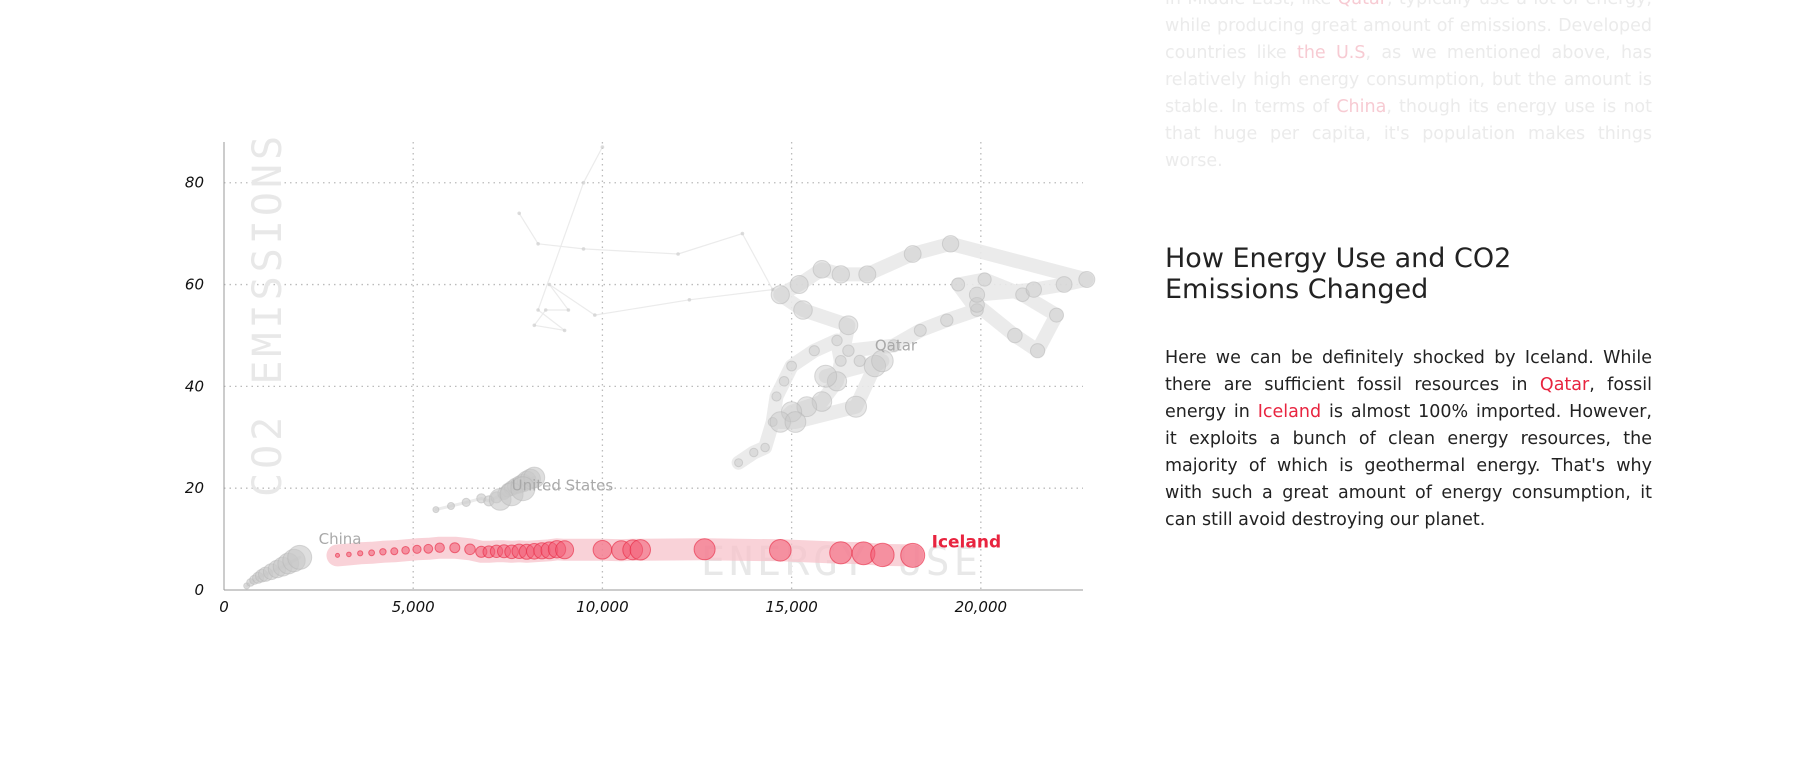 The image size is (1820, 776). Describe the element at coordinates (602, 607) in the screenshot. I see `x-tick-label: 10,000` at that location.